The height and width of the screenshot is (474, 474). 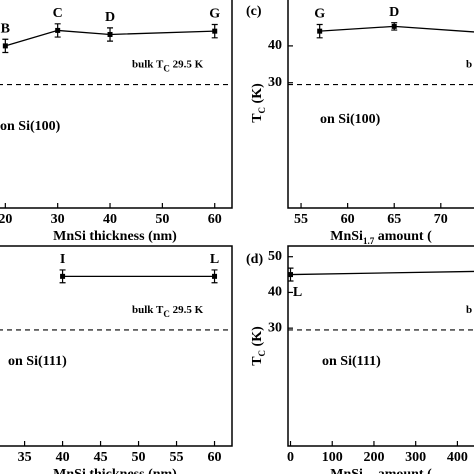 What do you see at coordinates (290, 457) in the screenshot?
I see `x-tick-label: 0` at bounding box center [290, 457].